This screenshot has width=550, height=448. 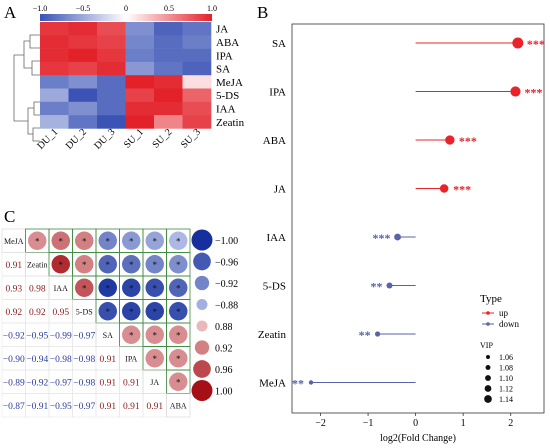 What do you see at coordinates (178, 405) in the screenshot?
I see `corr-diagonal-cell` at bounding box center [178, 405].